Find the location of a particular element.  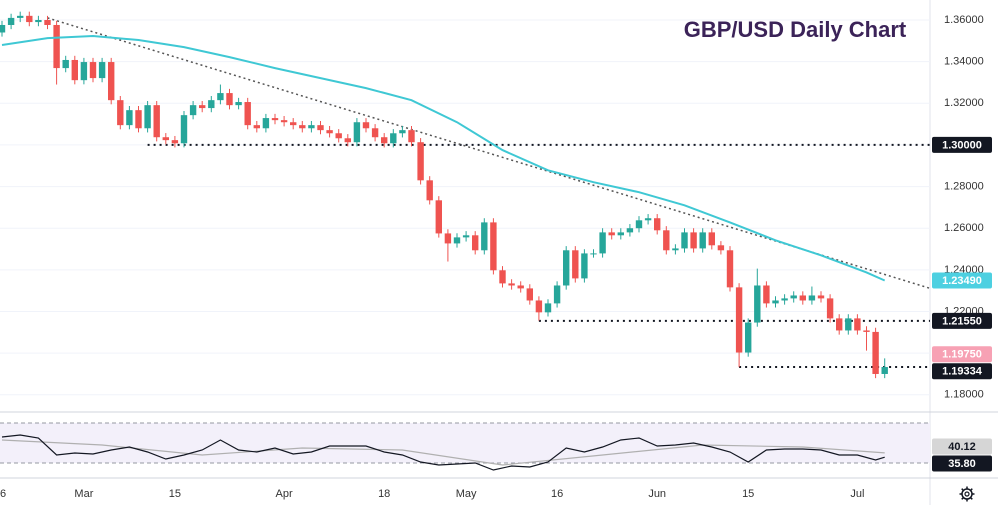

price-badge-label: 1.19334 is located at coordinates (962, 372).